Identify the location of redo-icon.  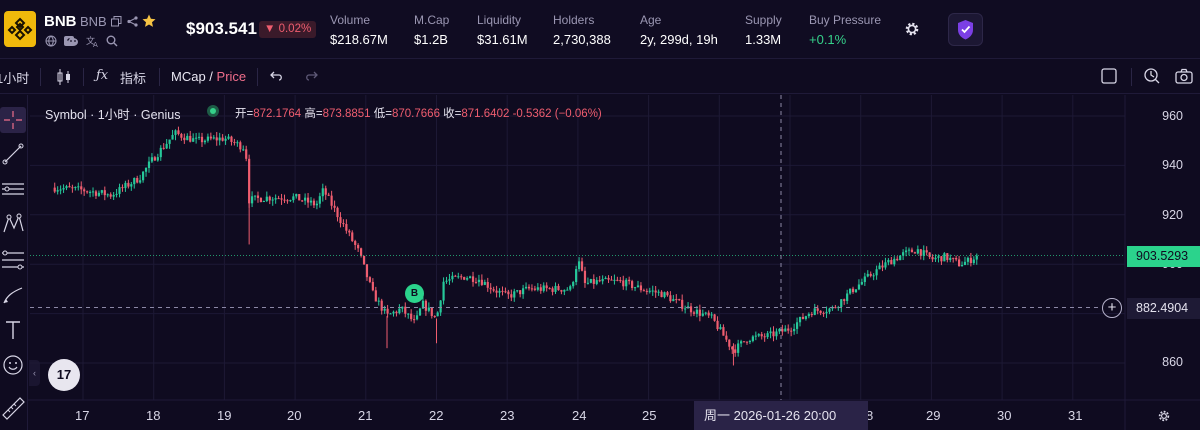
(311, 76).